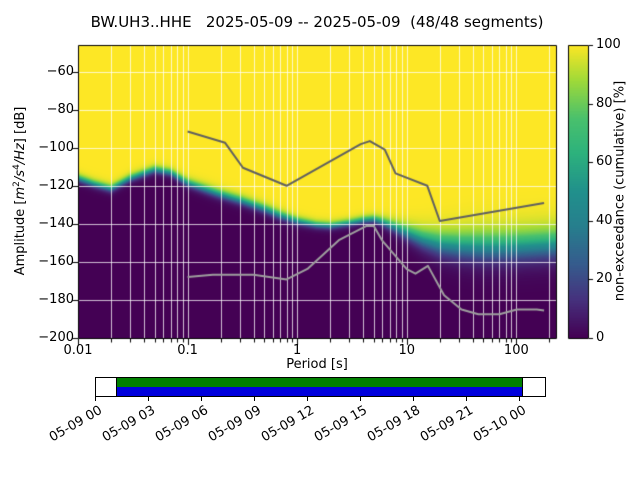 The image size is (640, 480). Describe the element at coordinates (604, 162) in the screenshot. I see `colorbar-tick-label: 60` at that location.